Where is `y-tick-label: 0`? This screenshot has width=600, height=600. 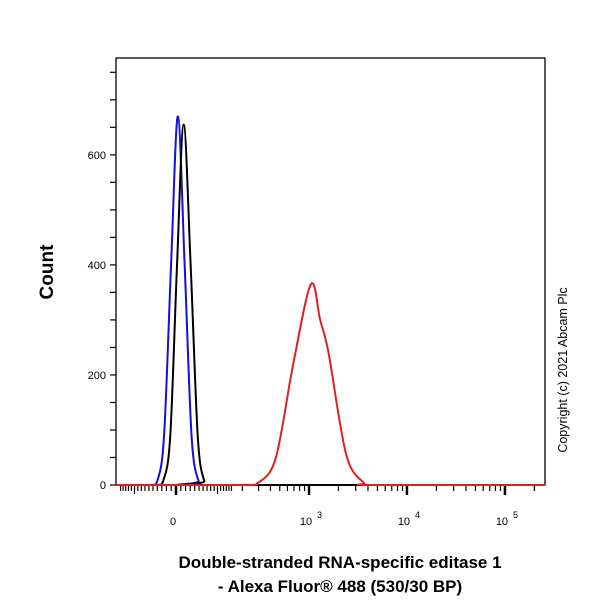
y-tick-label: 0 is located at coordinates (103, 486).